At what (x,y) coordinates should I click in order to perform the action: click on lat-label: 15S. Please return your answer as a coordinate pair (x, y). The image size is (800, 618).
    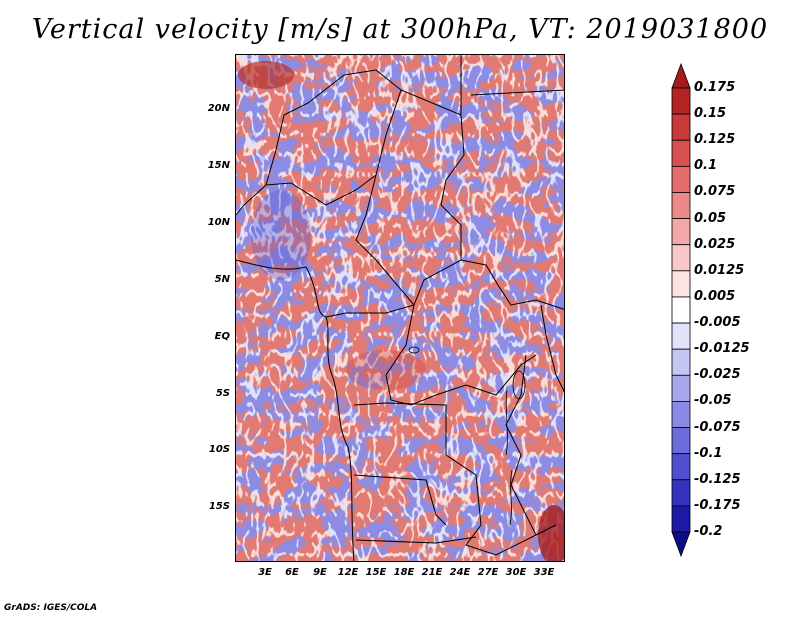
    Looking at the image, I should click on (219, 506).